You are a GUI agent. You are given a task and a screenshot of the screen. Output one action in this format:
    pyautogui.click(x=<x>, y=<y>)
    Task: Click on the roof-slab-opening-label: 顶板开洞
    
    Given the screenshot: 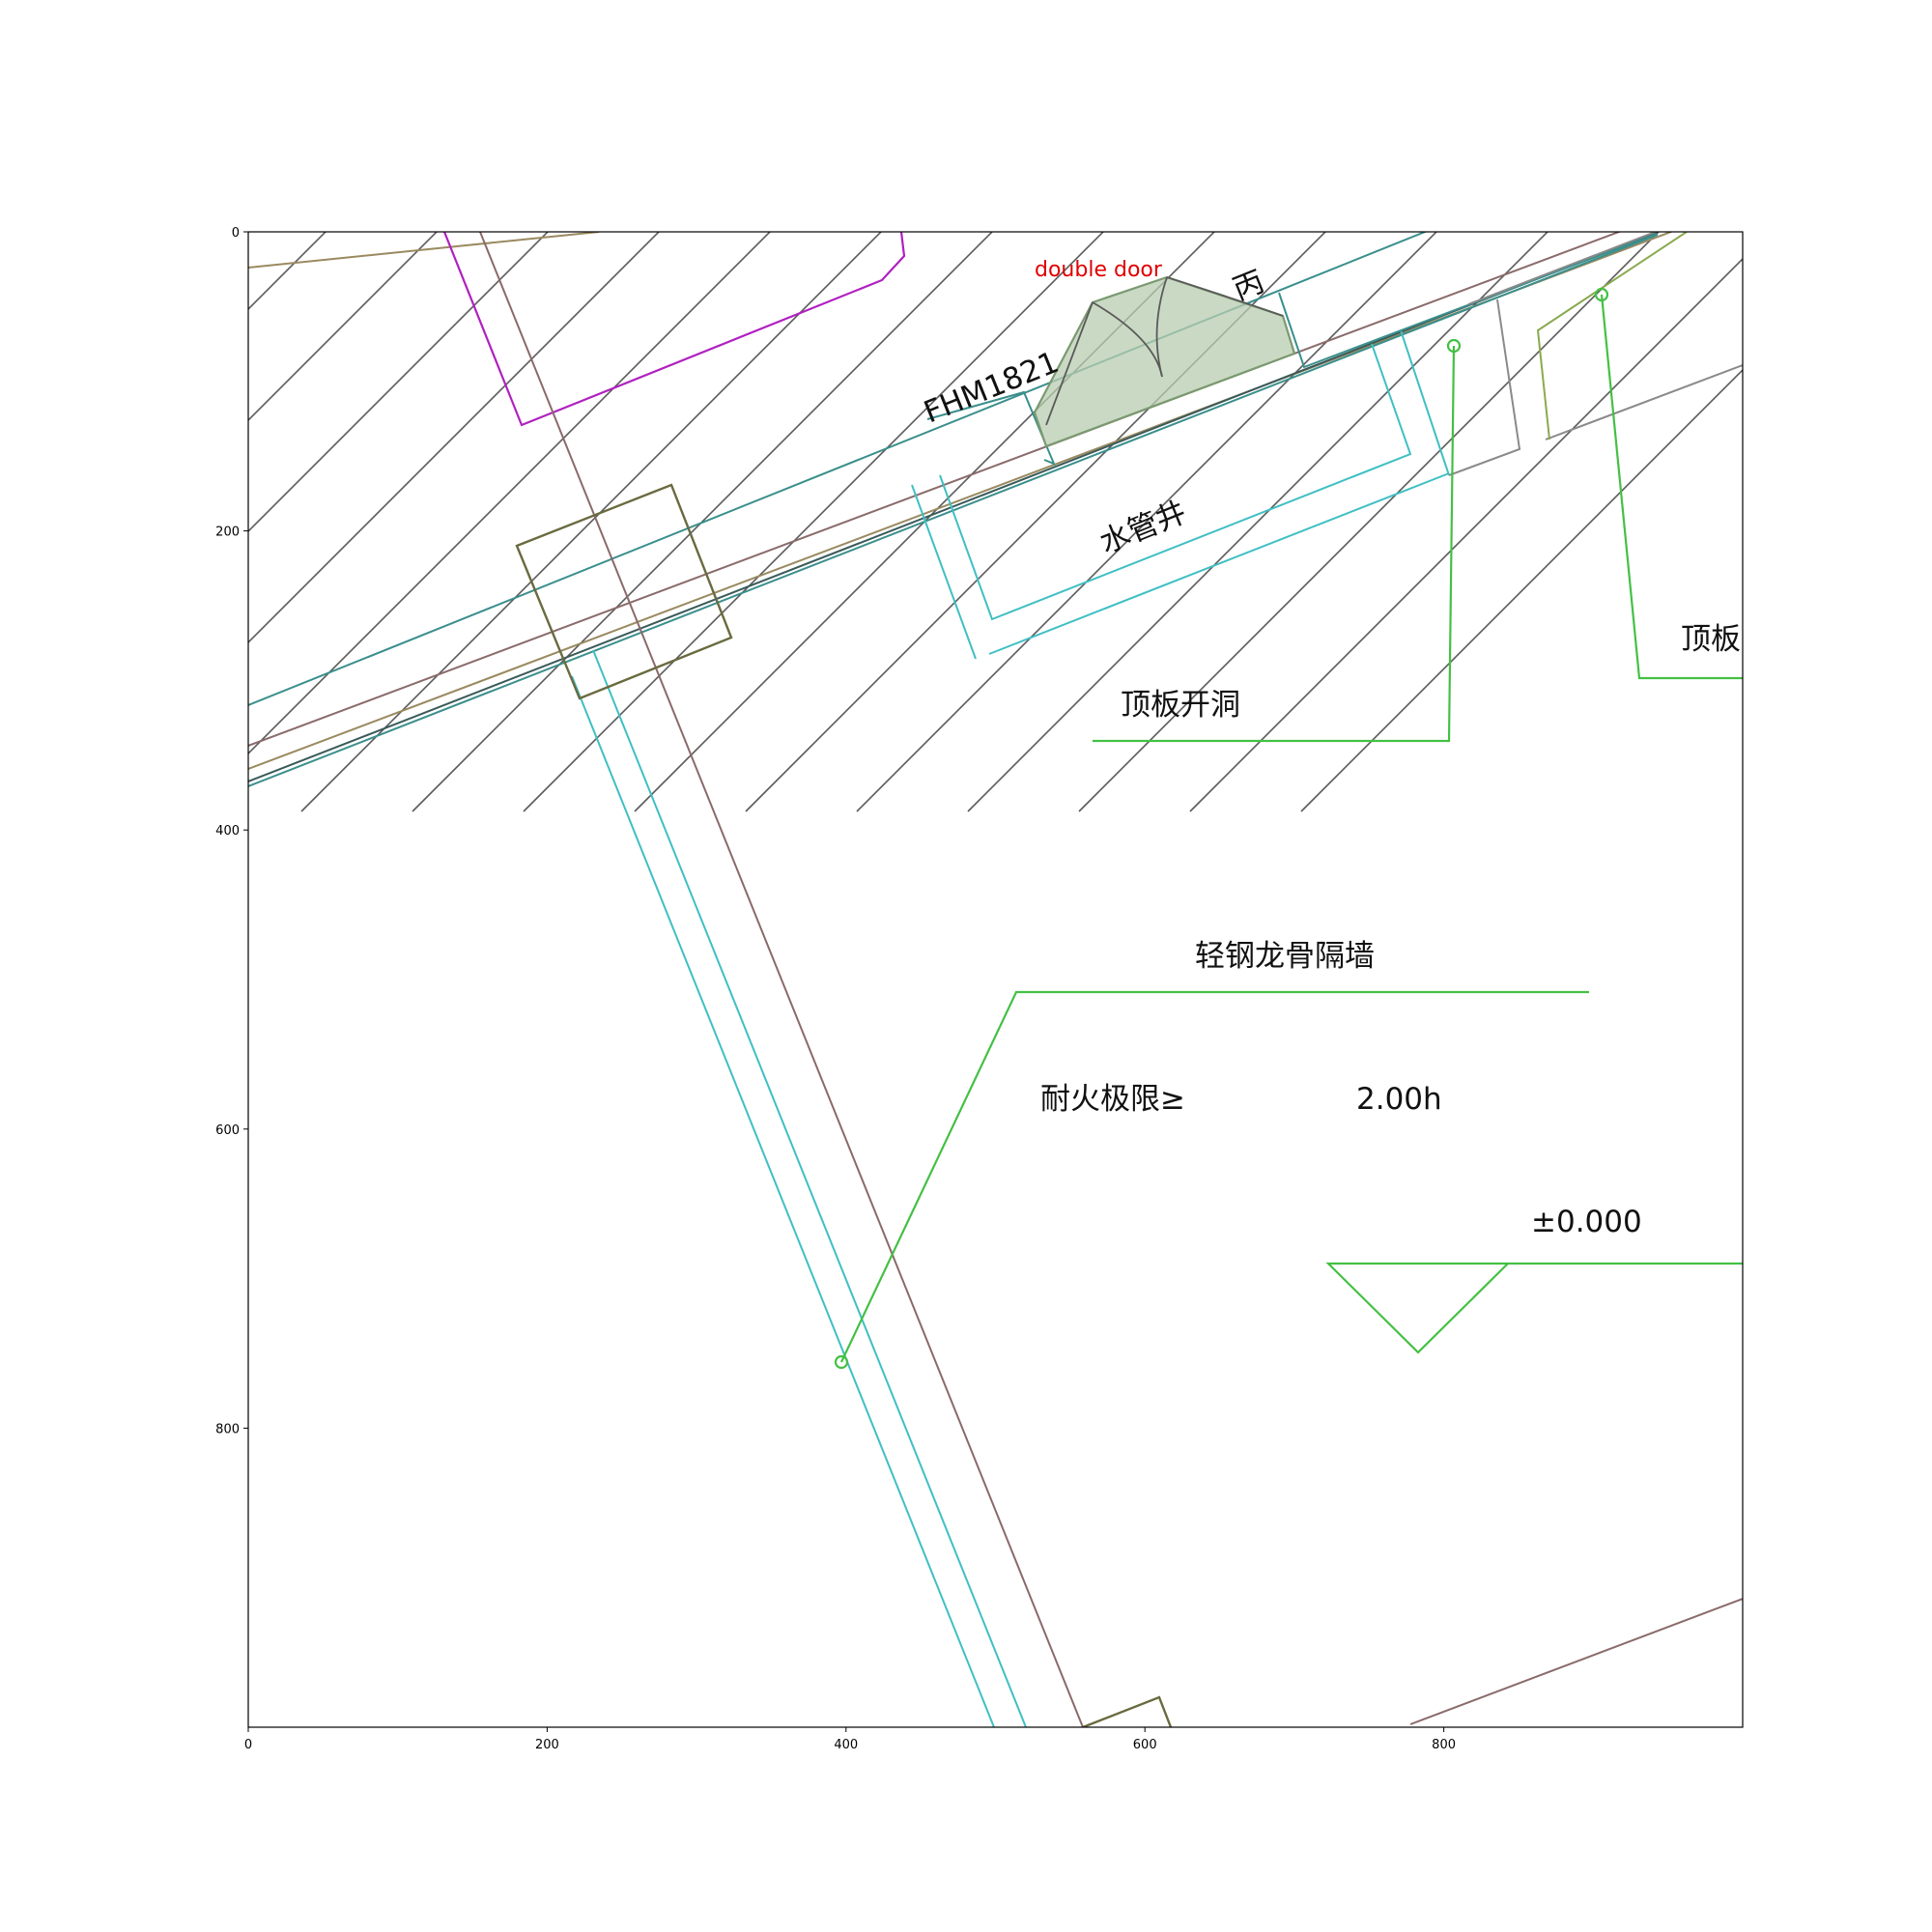 What is the action you would take?
    pyautogui.click(x=1180, y=705)
    